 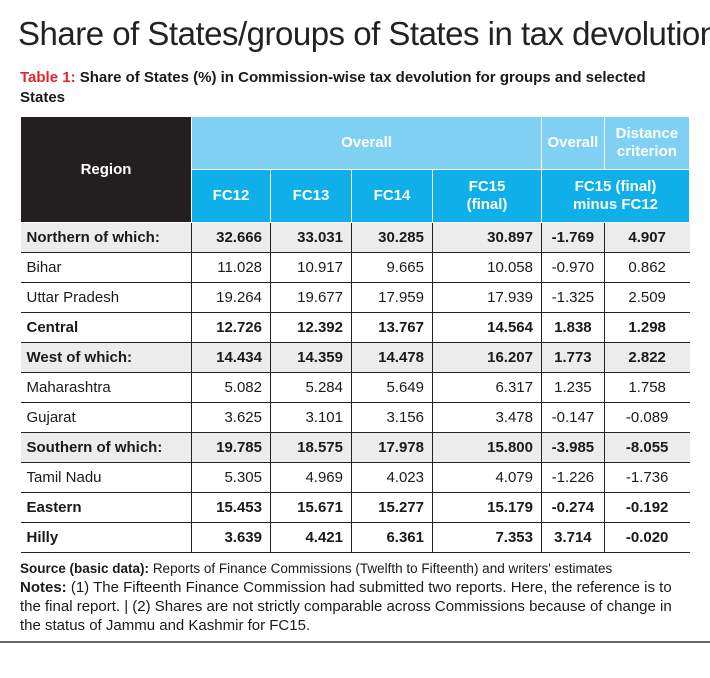 I want to click on cell-value: 7.353, so click(x=487, y=537).